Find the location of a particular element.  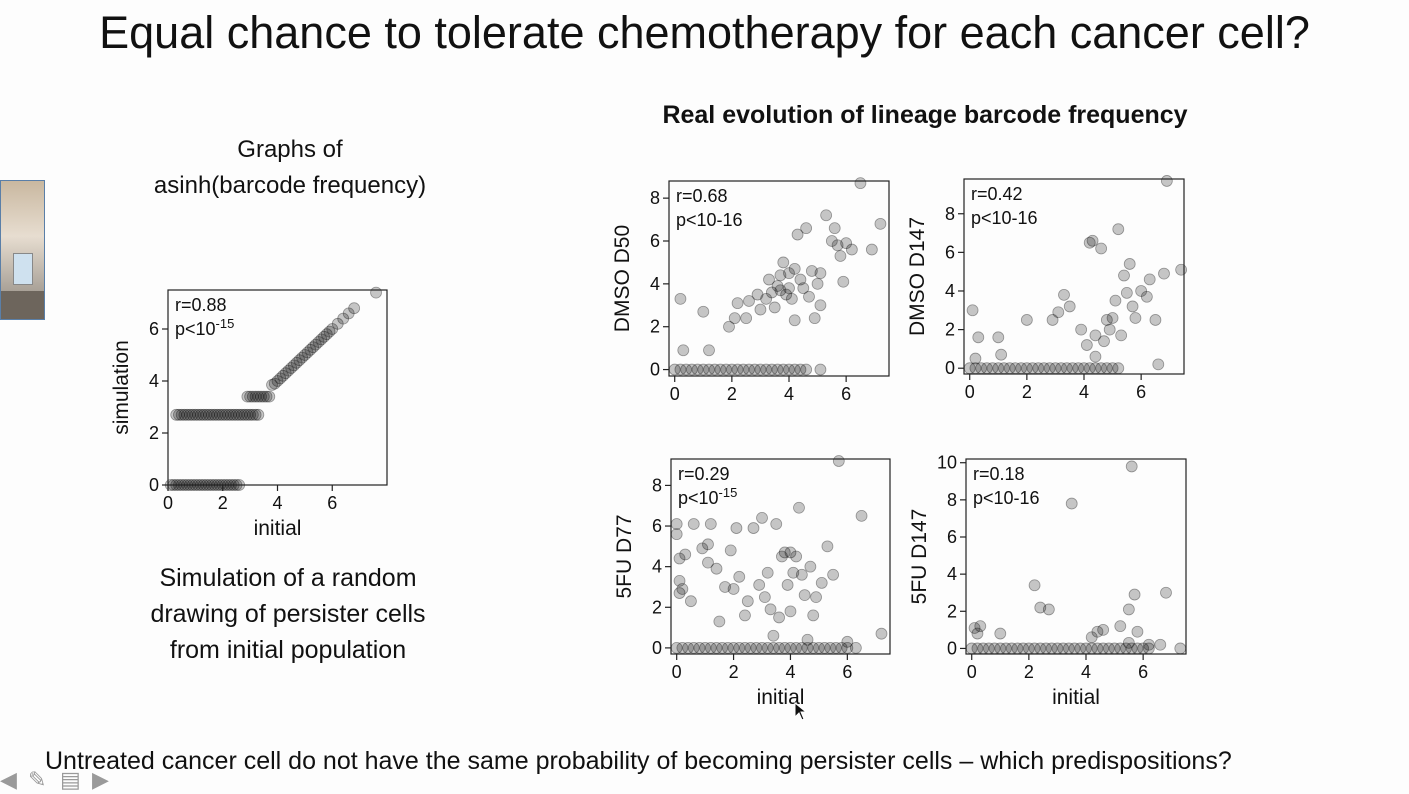

x-axis-label: initial is located at coordinates (1076, 697).